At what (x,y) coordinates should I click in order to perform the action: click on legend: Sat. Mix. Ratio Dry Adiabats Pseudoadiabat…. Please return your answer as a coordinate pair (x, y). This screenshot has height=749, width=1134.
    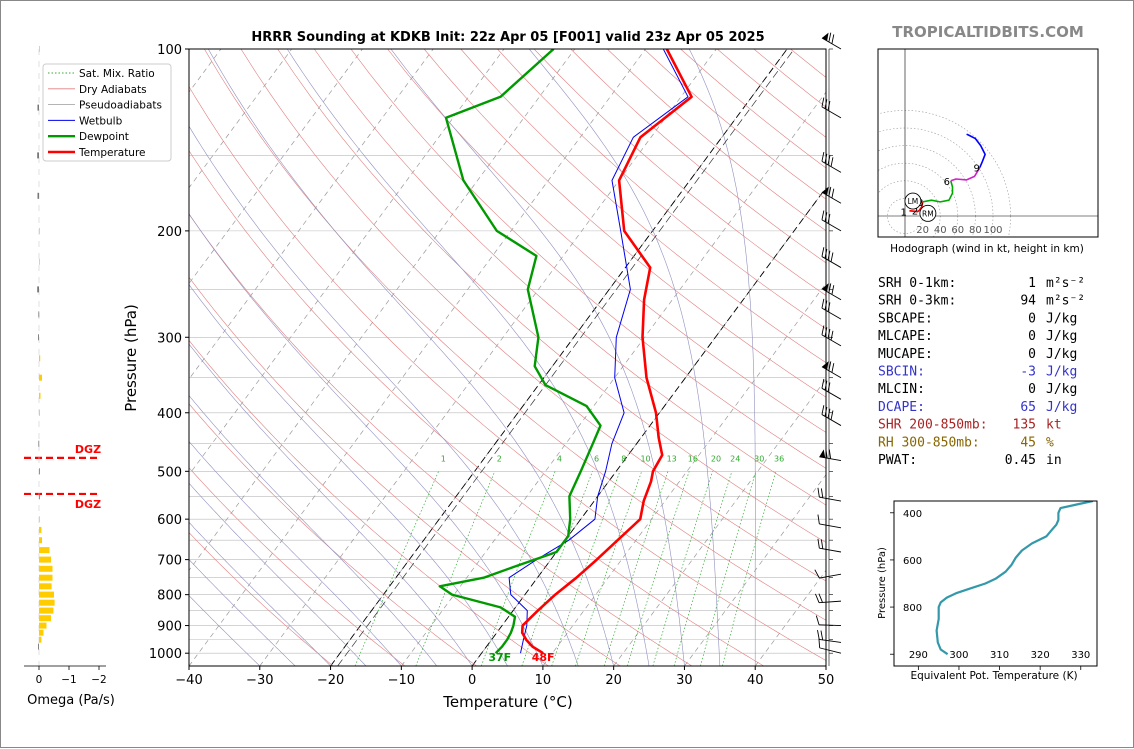
    Looking at the image, I should click on (107, 112).